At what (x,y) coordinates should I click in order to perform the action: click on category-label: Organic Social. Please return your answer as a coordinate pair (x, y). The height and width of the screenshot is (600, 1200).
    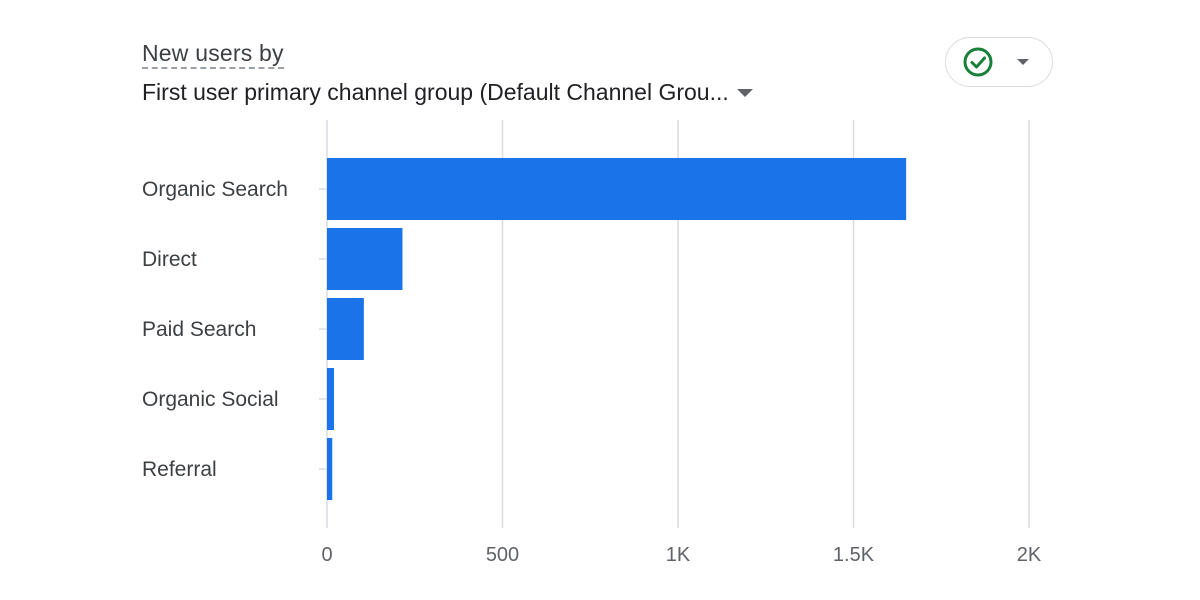
    Looking at the image, I should click on (210, 399).